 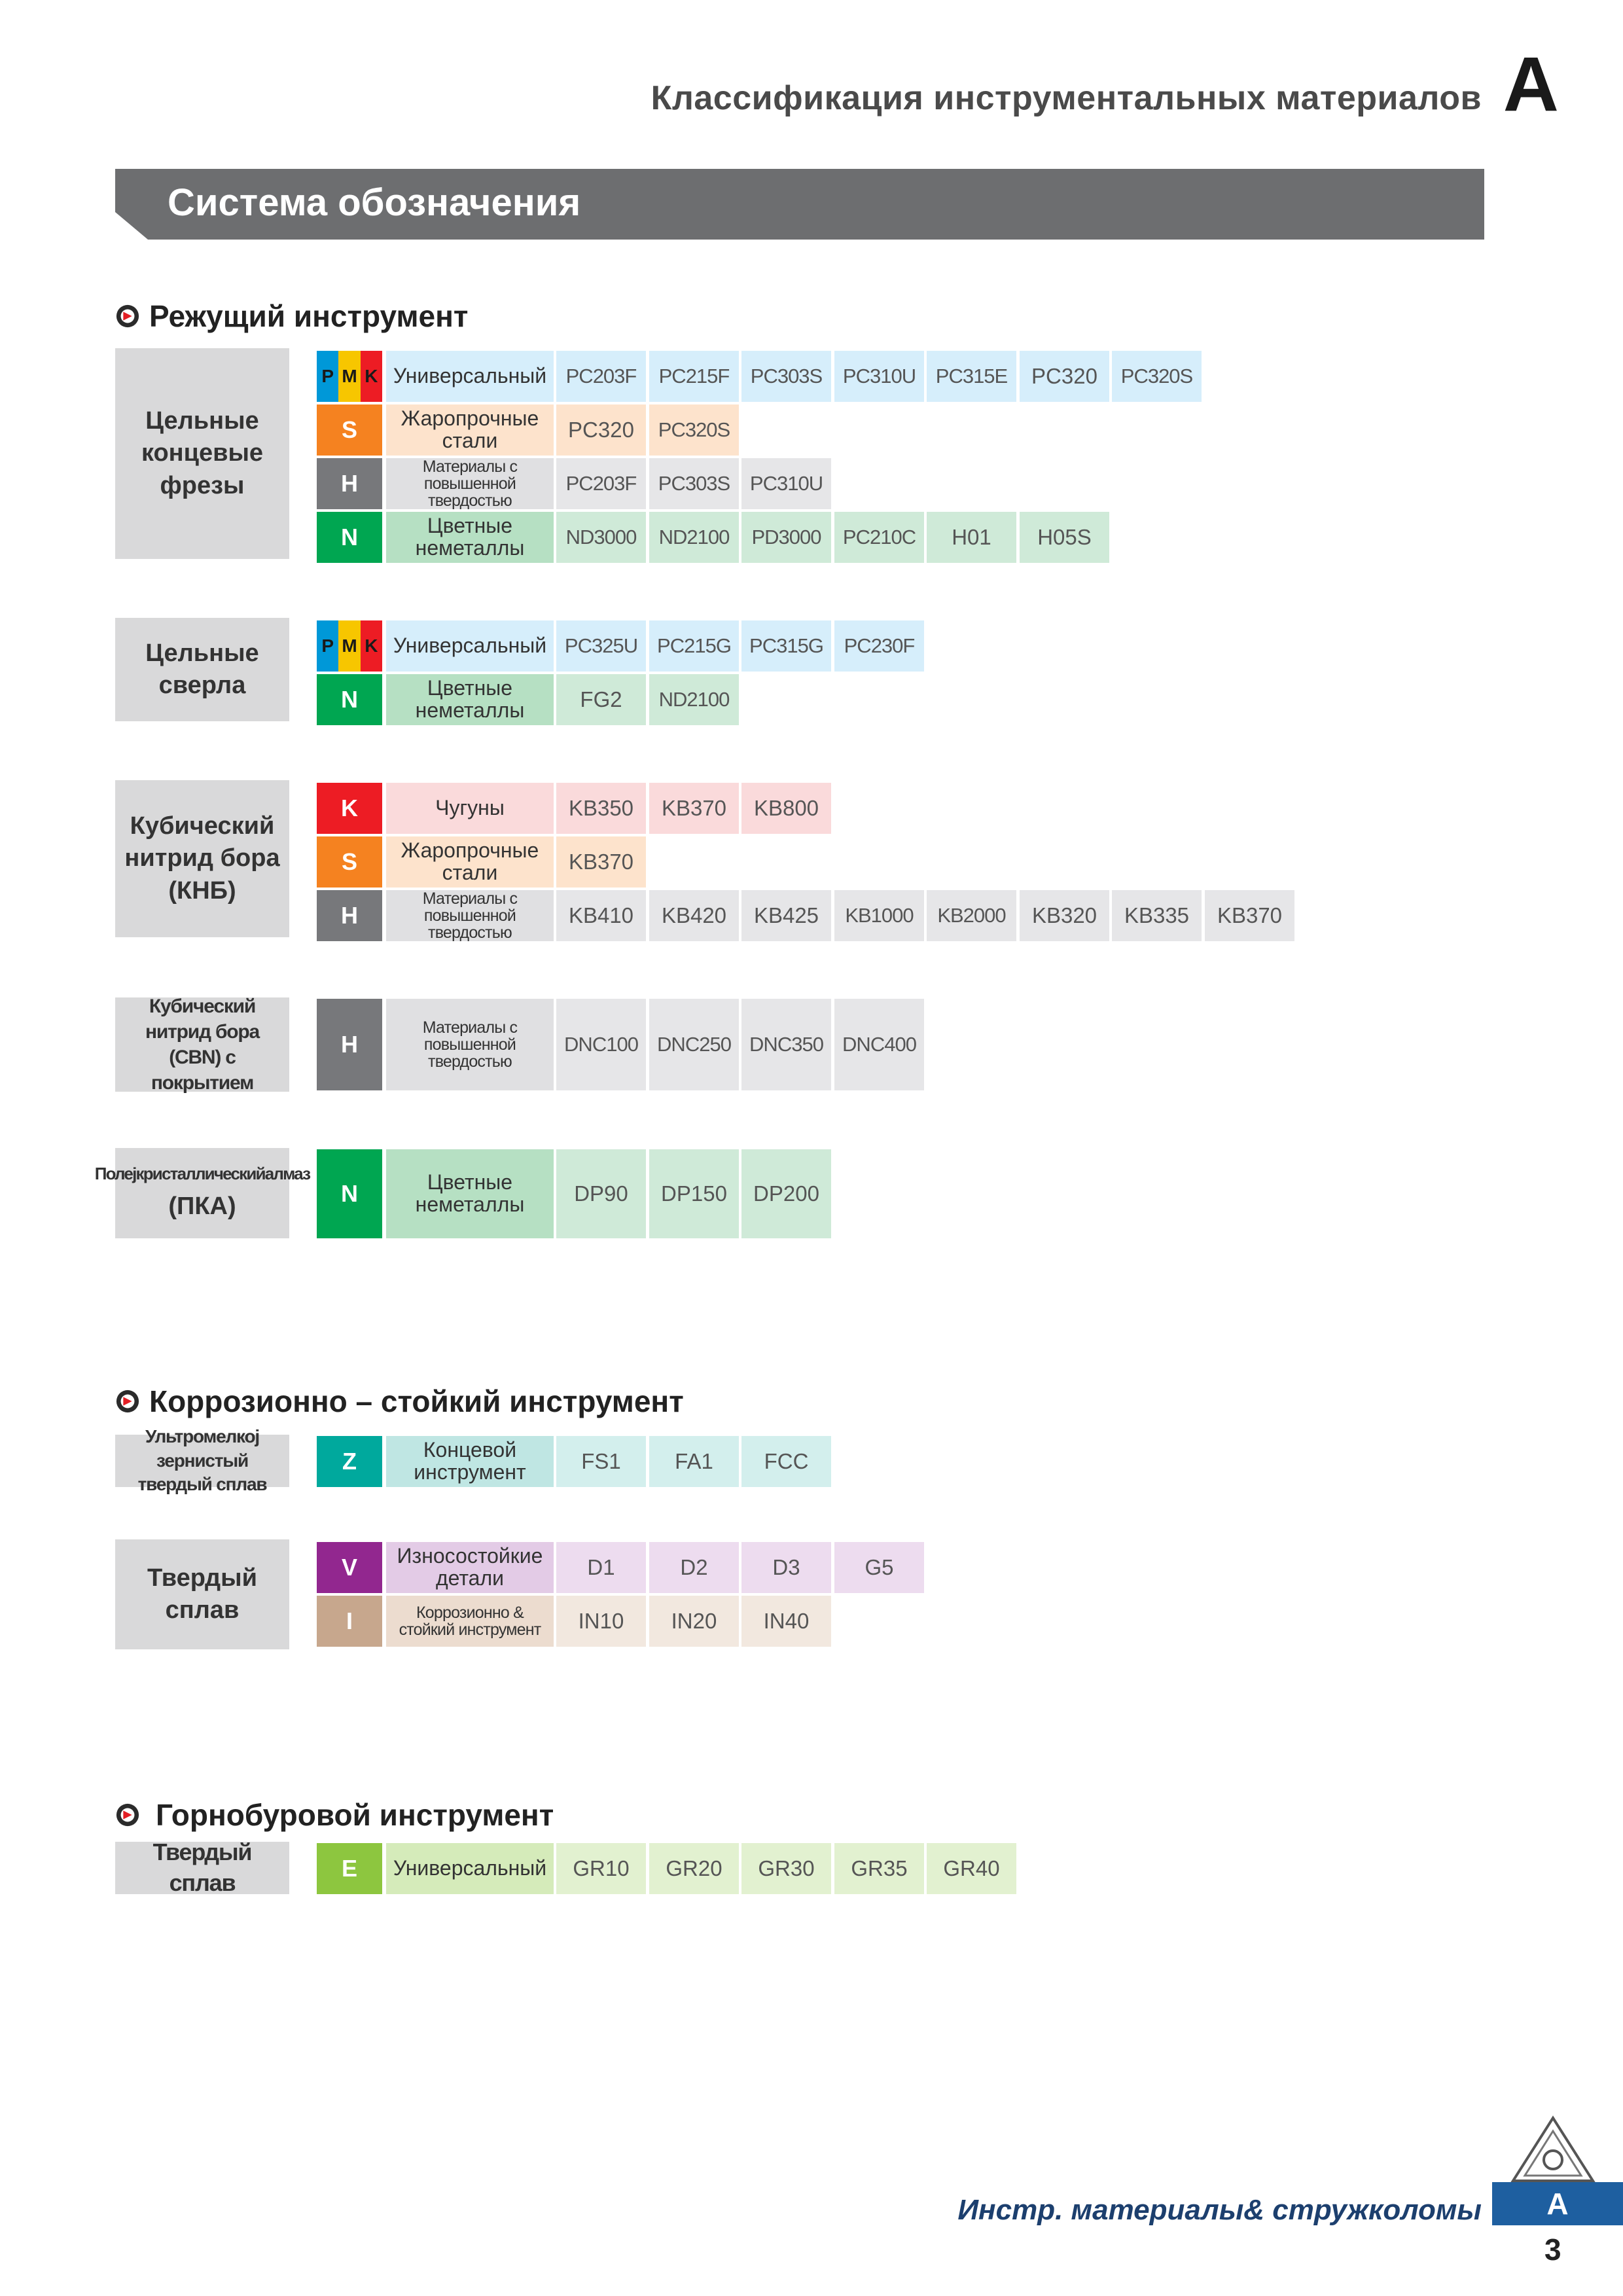 What do you see at coordinates (786, 1193) in the screenshot?
I see `grade-cell: DP200` at bounding box center [786, 1193].